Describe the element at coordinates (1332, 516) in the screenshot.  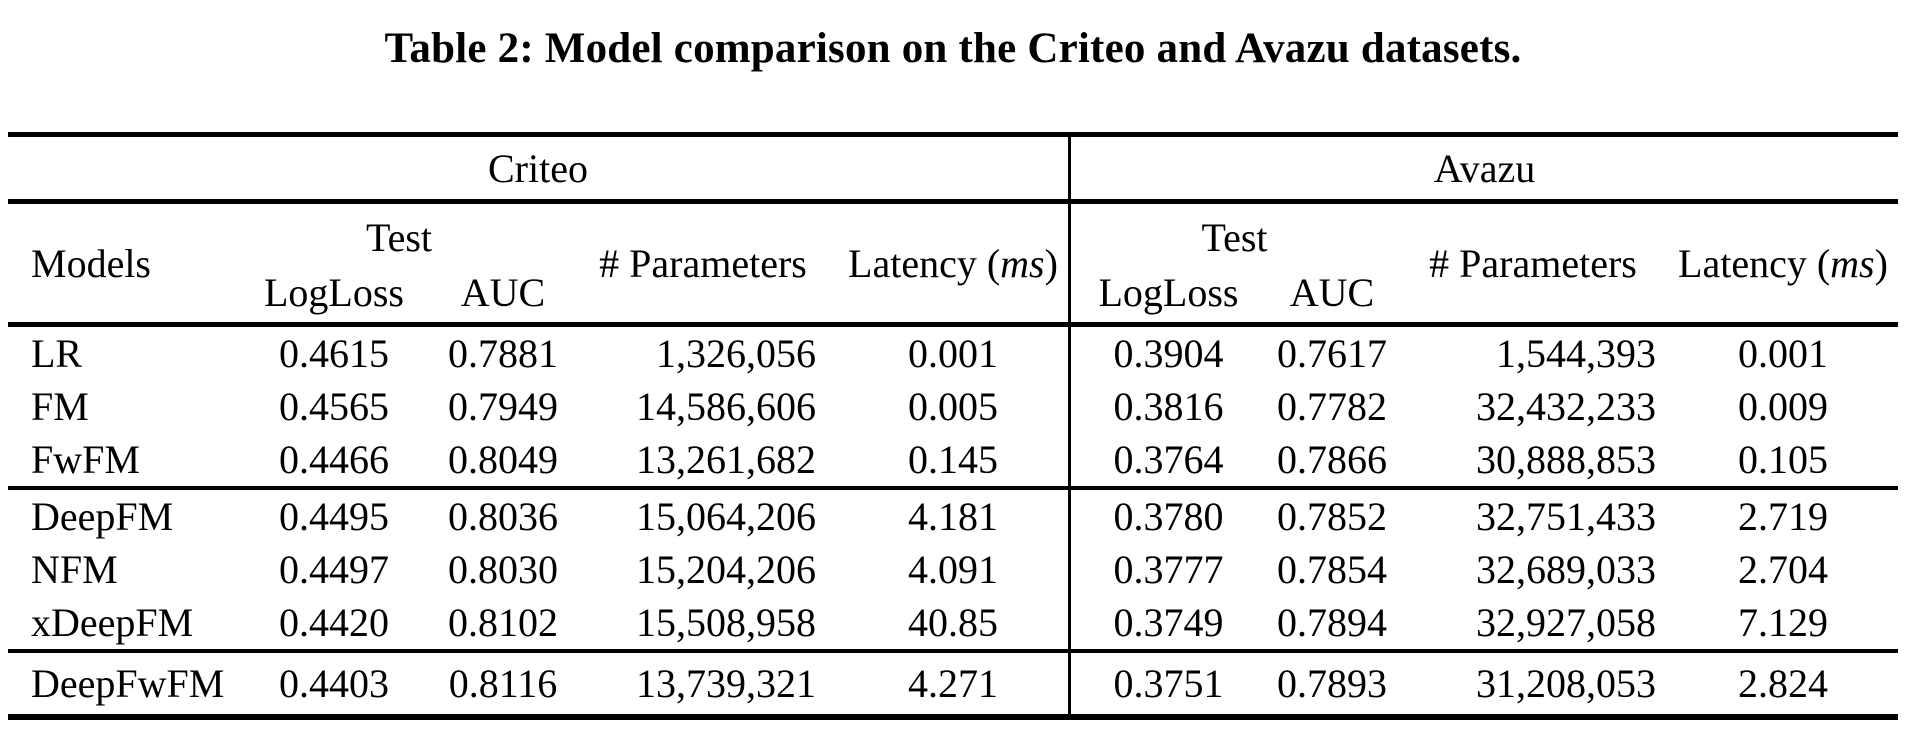
I see `avazu-auc-cell: 0.7852` at that location.